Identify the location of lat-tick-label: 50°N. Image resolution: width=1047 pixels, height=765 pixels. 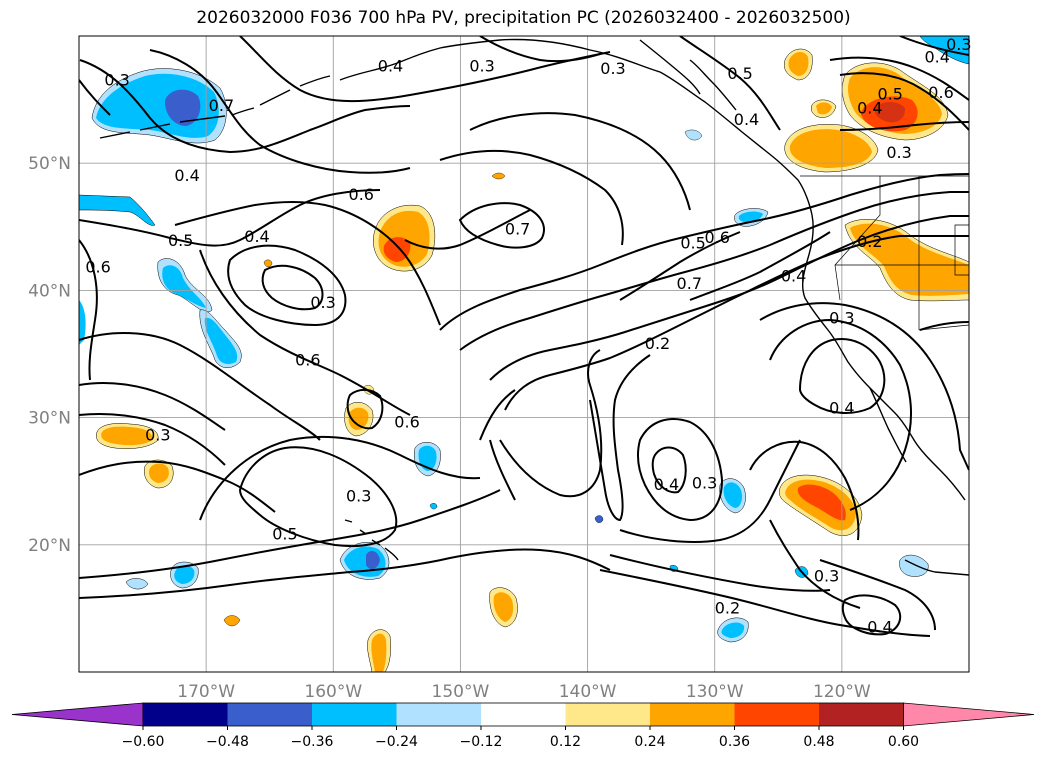
(49, 164).